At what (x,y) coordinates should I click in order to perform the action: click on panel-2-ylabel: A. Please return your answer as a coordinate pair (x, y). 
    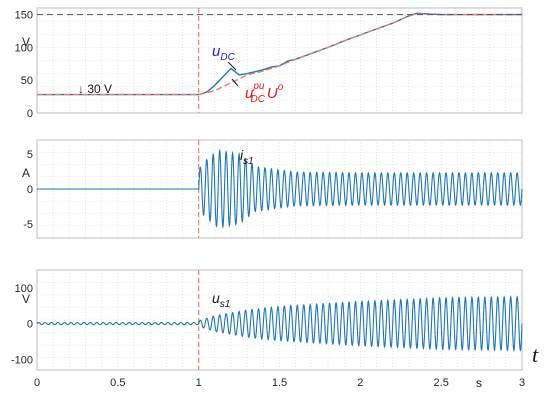
    Looking at the image, I should click on (26, 173).